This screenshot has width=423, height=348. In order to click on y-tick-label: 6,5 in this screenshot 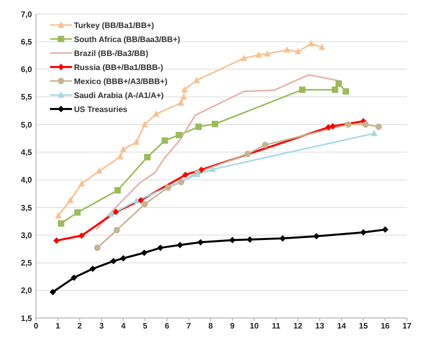, I will do `click(26, 41)`.